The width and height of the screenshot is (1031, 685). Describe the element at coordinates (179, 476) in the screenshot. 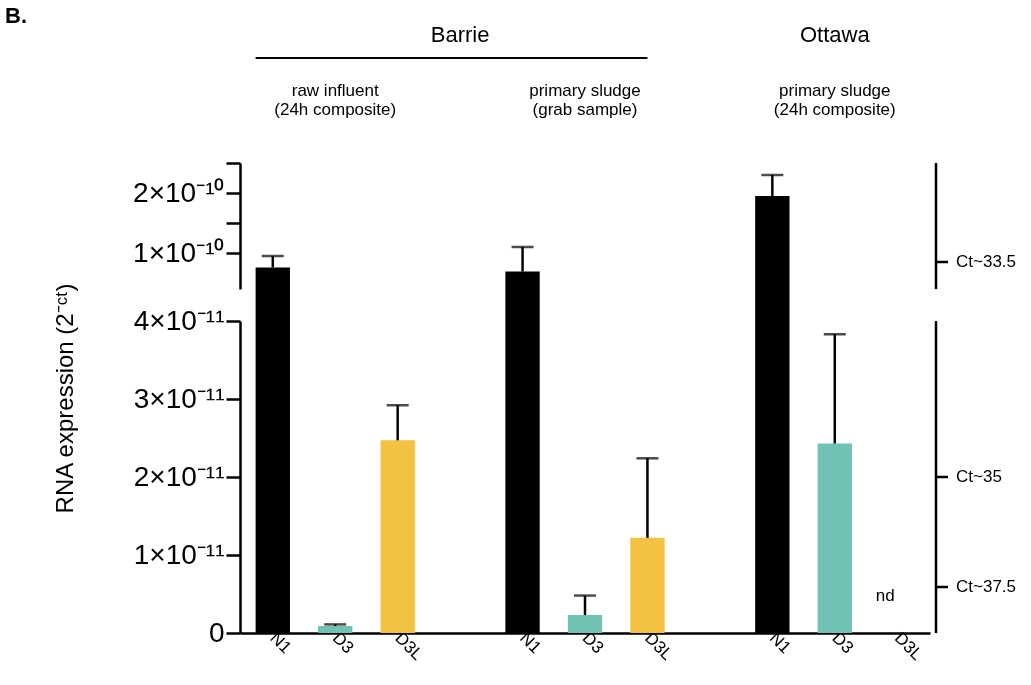

I see `y-tick-label: 2×10⁻¹¹` at that location.